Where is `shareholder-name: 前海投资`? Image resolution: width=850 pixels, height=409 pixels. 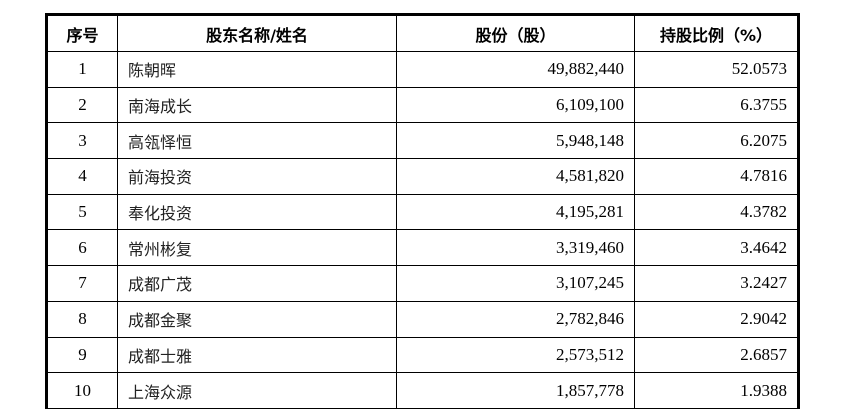 shareholder-name: 前海投资 is located at coordinates (257, 176).